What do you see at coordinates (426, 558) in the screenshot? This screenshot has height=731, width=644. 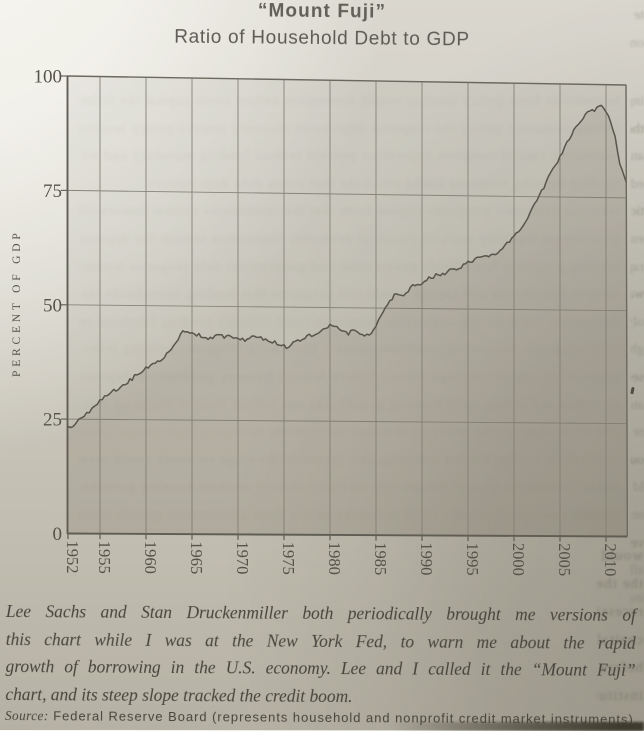 I see `svg-text: 1990` at bounding box center [426, 558].